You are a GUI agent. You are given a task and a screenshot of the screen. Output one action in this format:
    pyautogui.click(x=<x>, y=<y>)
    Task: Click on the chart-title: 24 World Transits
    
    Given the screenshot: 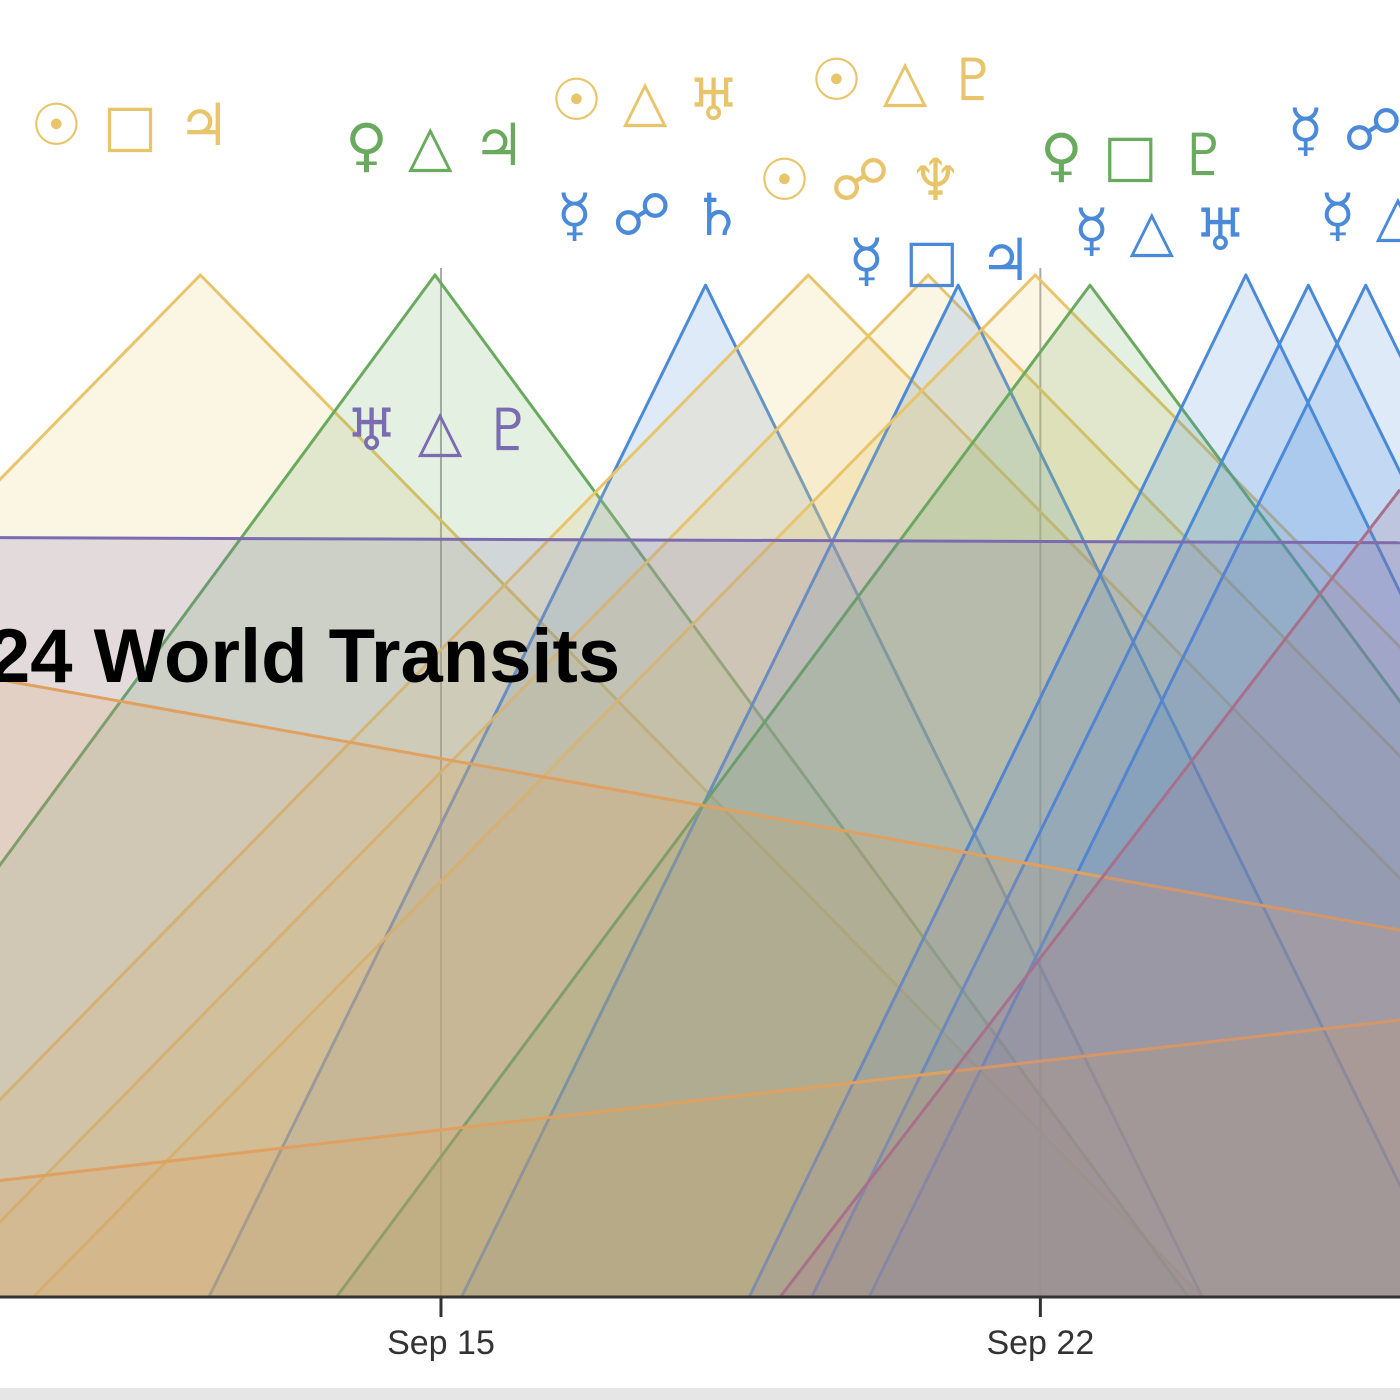 What is the action you would take?
    pyautogui.click(x=310, y=656)
    